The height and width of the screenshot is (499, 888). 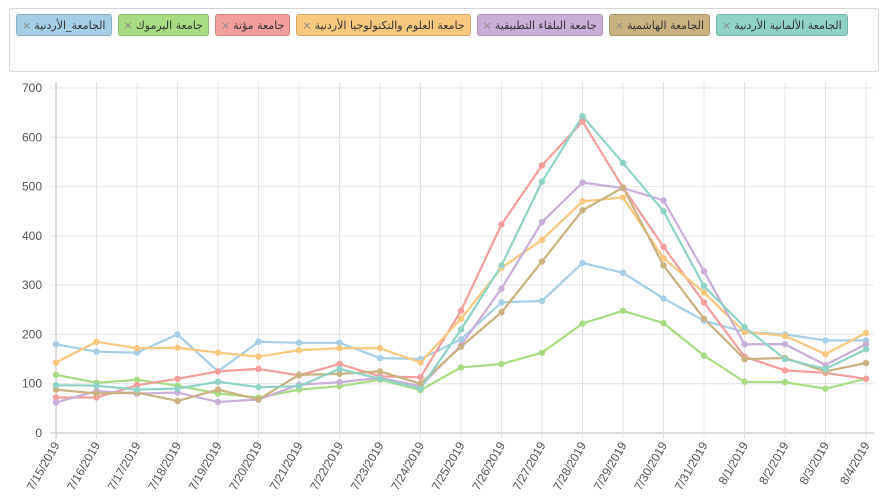 What do you see at coordinates (245, 466) in the screenshot?
I see `x-tick-label: 7/20/2019` at bounding box center [245, 466].